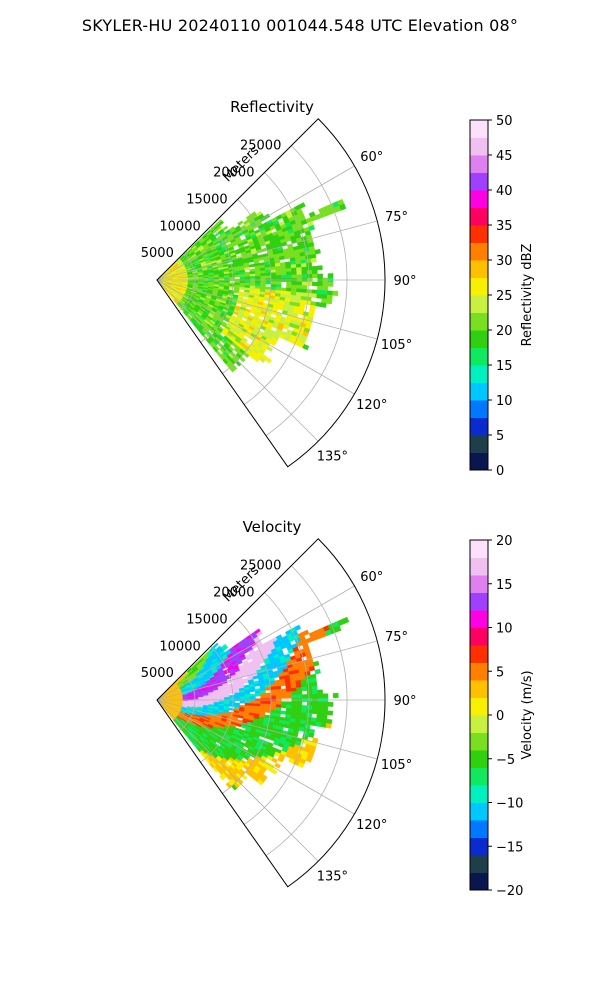  What do you see at coordinates (396, 637) in the screenshot?
I see `azimuth-tick-label: 75°` at bounding box center [396, 637].